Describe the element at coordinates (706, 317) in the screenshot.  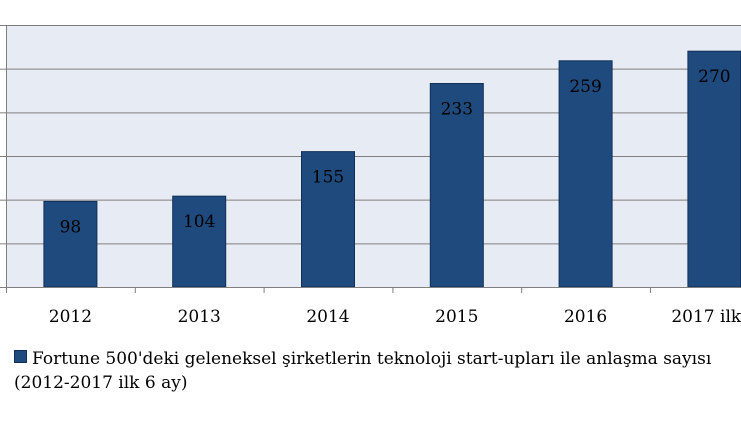
I see `x-tick-label: 2017 ilk 6` at that location.